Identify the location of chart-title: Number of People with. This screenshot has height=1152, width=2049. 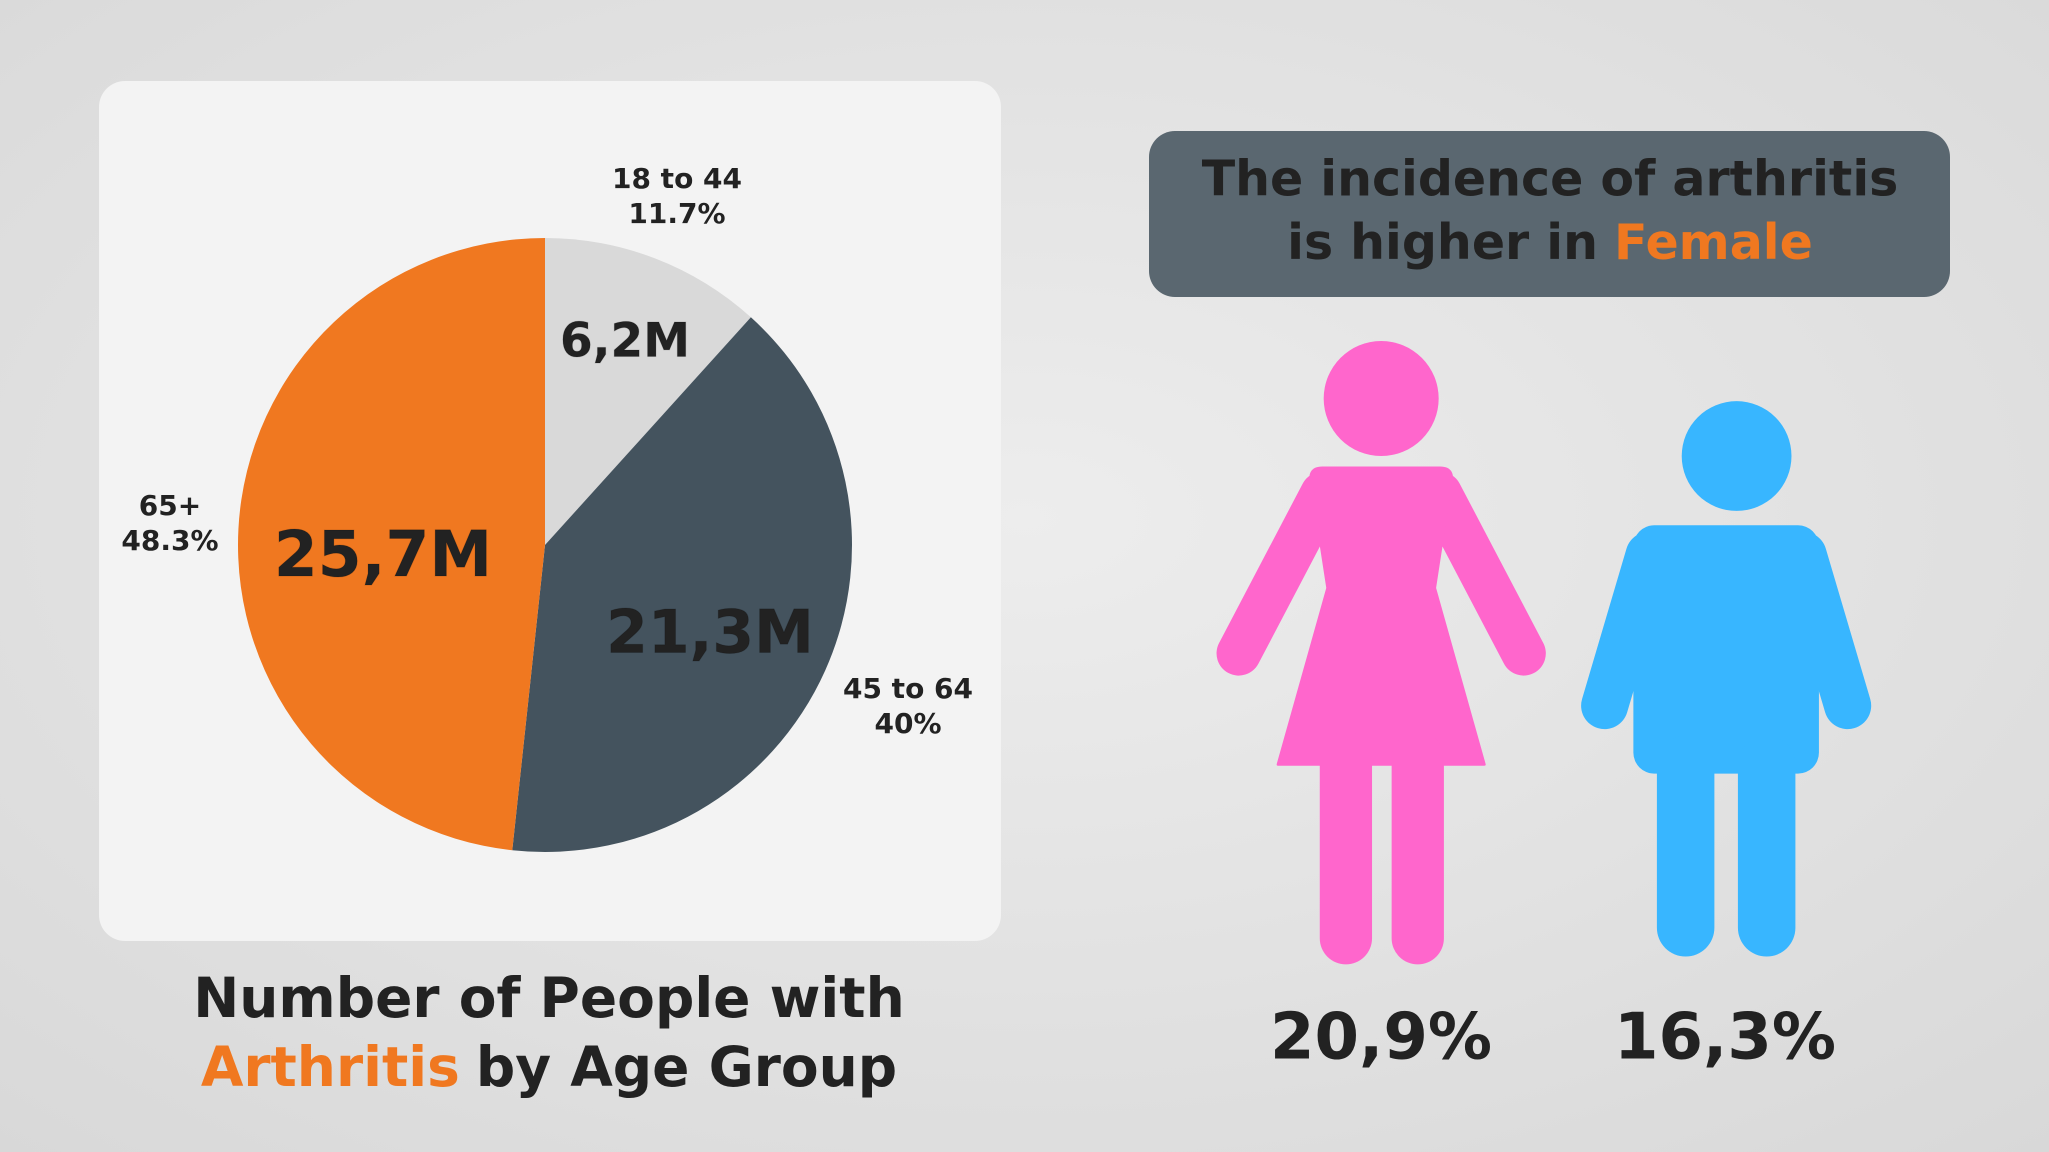
(548, 998).